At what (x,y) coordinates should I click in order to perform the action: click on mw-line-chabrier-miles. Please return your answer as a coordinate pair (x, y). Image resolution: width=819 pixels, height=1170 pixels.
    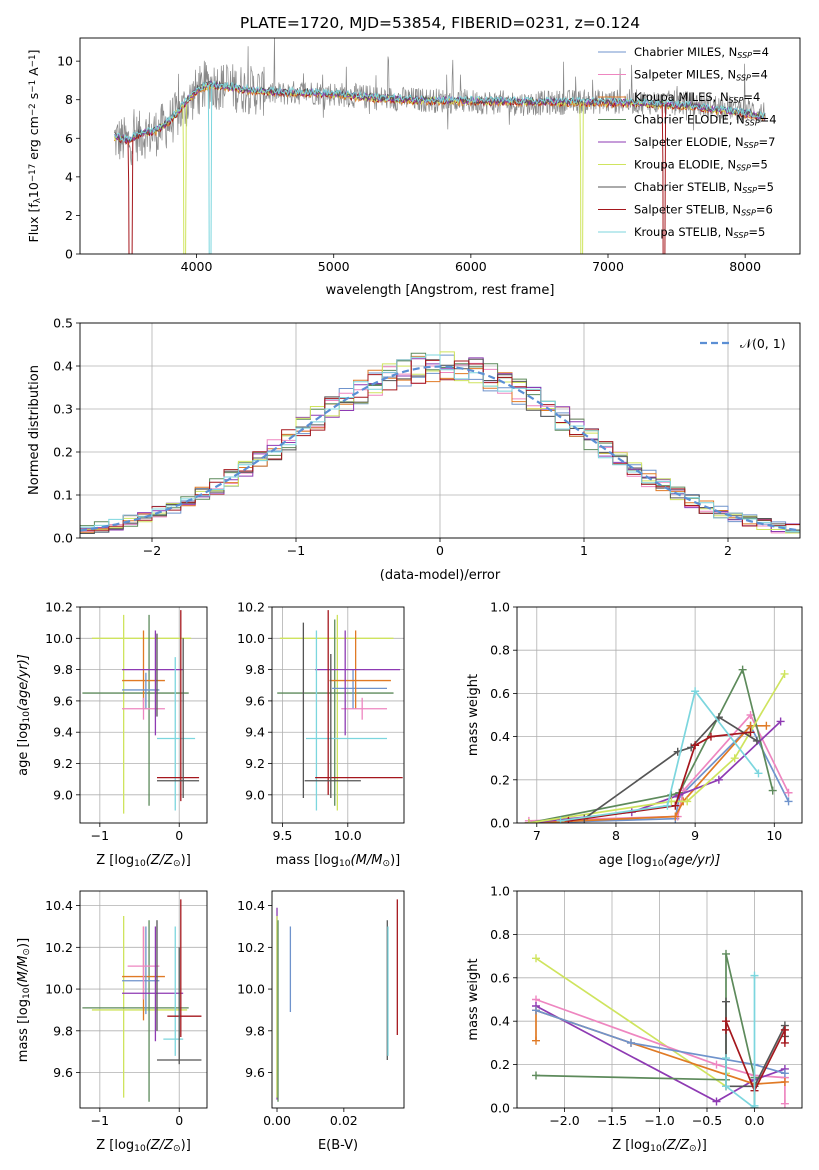
    Looking at the image, I should click on (660, 1042).